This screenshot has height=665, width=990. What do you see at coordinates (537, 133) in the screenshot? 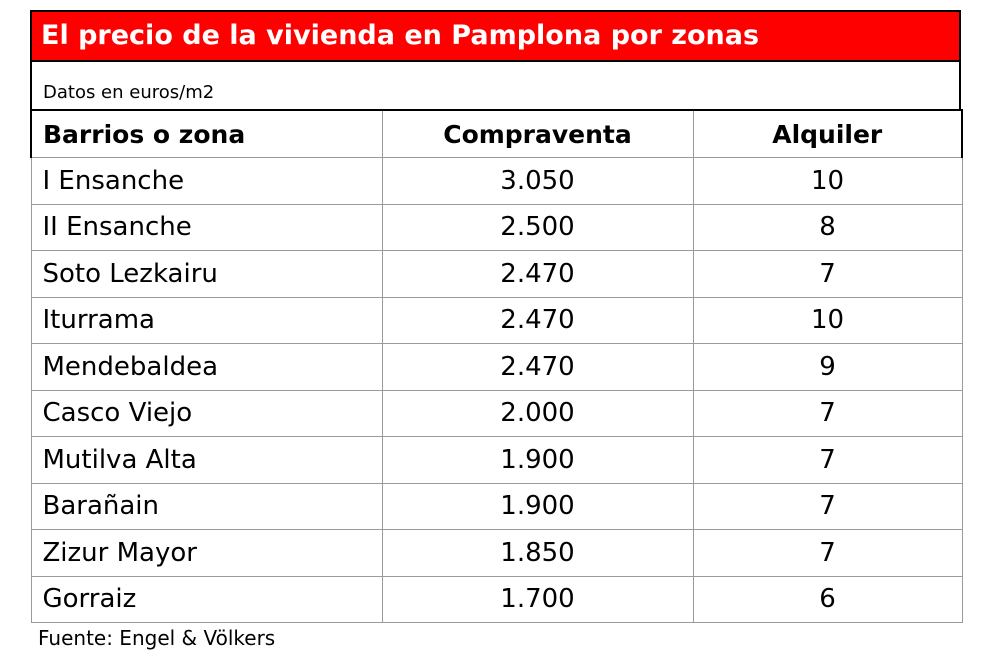
I see `column-header-compraventa: Compraventa` at bounding box center [537, 133].